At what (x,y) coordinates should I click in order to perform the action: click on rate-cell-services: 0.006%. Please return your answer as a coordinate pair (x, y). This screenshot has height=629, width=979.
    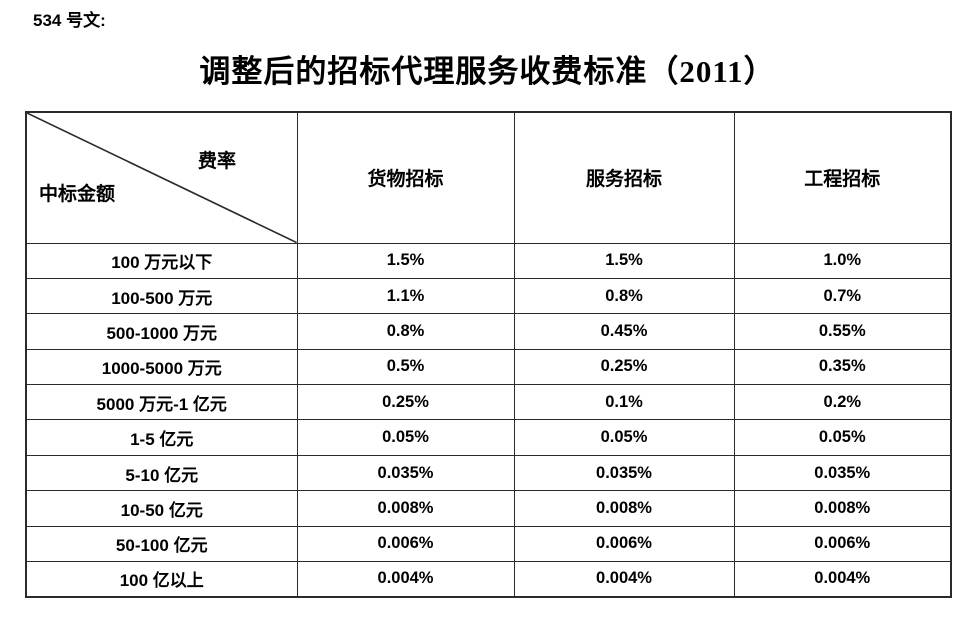
    Looking at the image, I should click on (624, 544).